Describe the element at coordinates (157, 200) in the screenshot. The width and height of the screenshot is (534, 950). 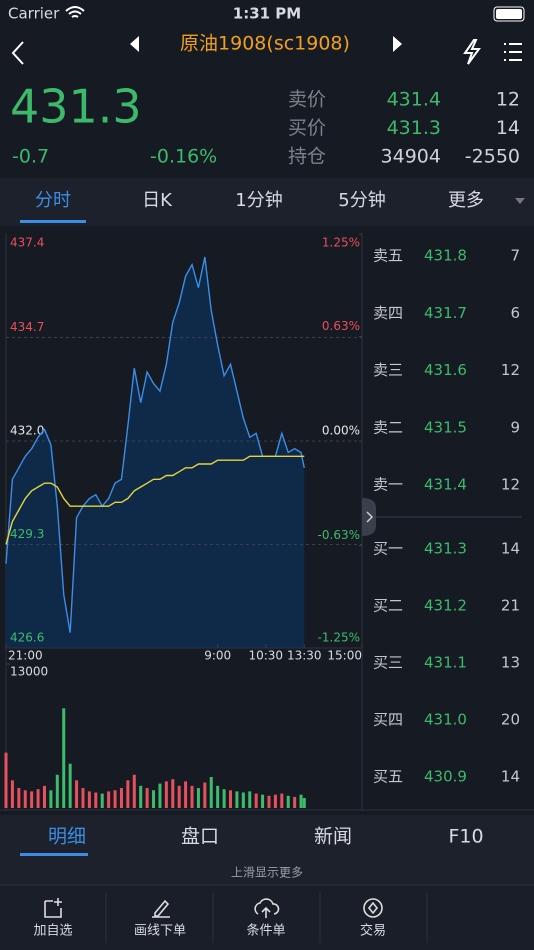
I see `chart-tab: 日K` at that location.